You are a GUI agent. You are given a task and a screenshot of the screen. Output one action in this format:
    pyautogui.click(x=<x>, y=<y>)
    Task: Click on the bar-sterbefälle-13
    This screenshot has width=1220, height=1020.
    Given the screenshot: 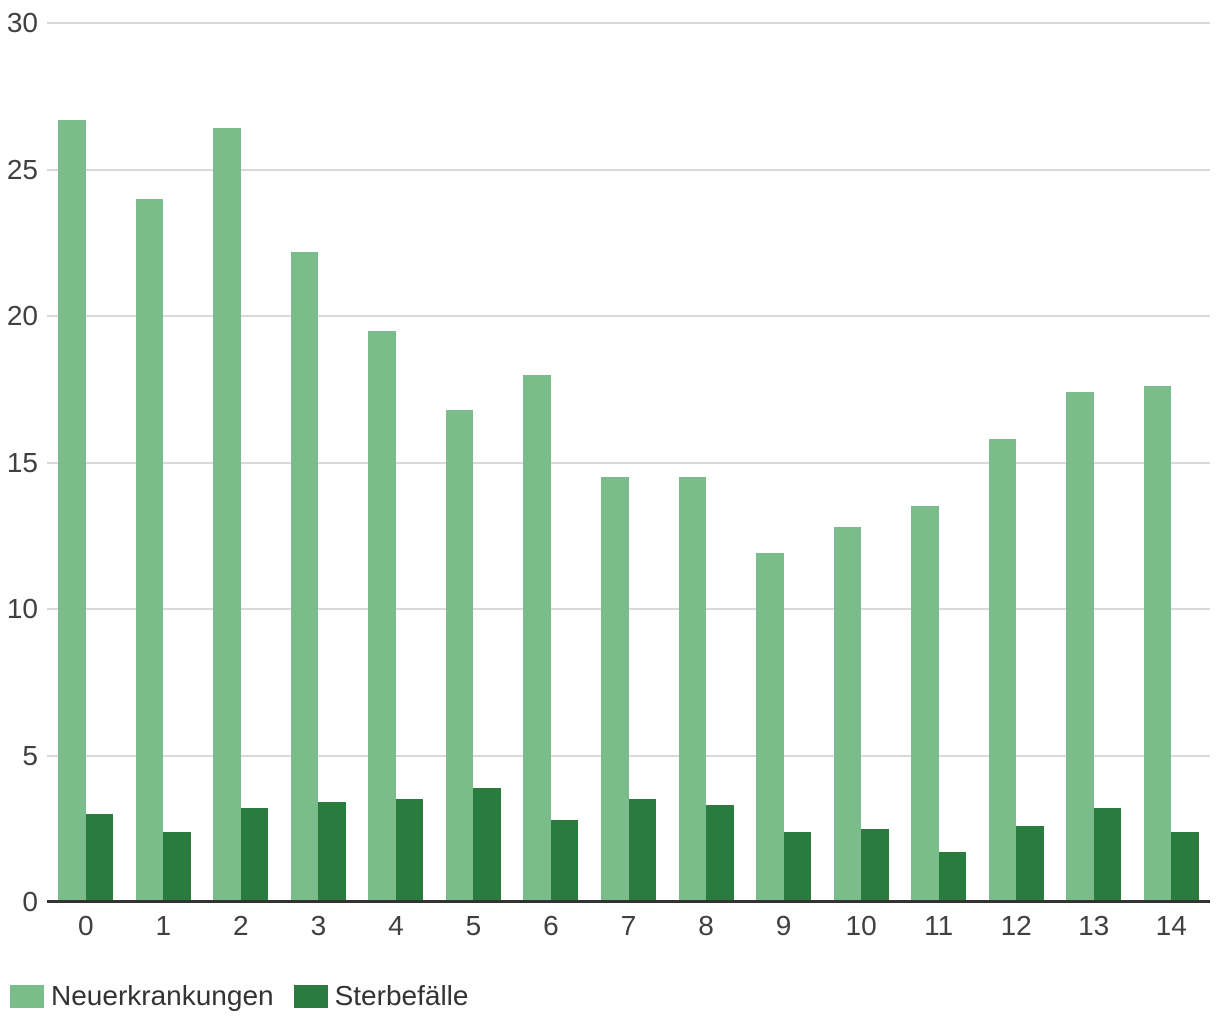 What is the action you would take?
    pyautogui.click(x=1107, y=855)
    